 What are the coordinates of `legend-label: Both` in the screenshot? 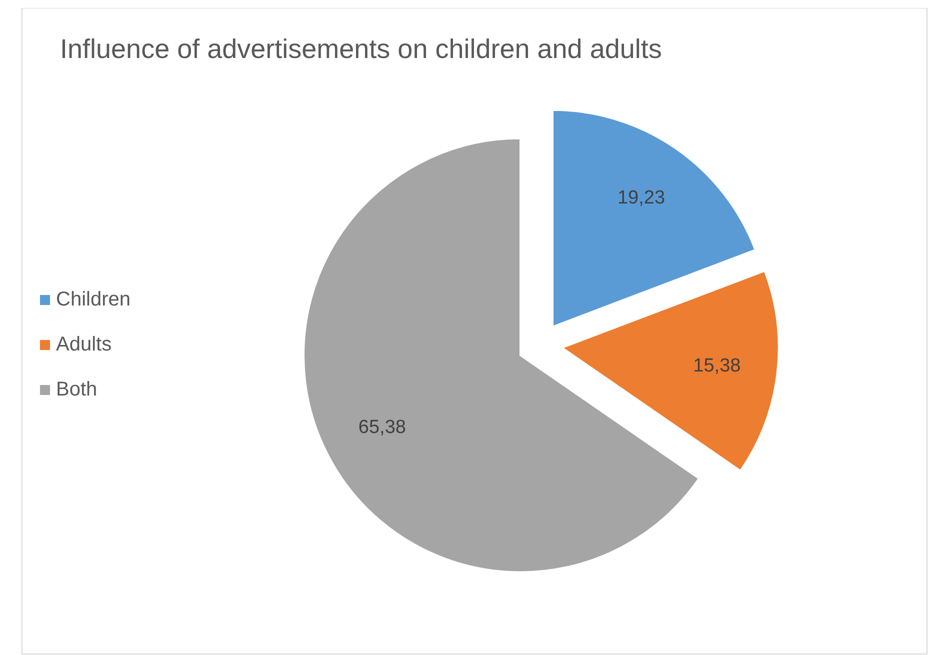 It's located at (77, 389).